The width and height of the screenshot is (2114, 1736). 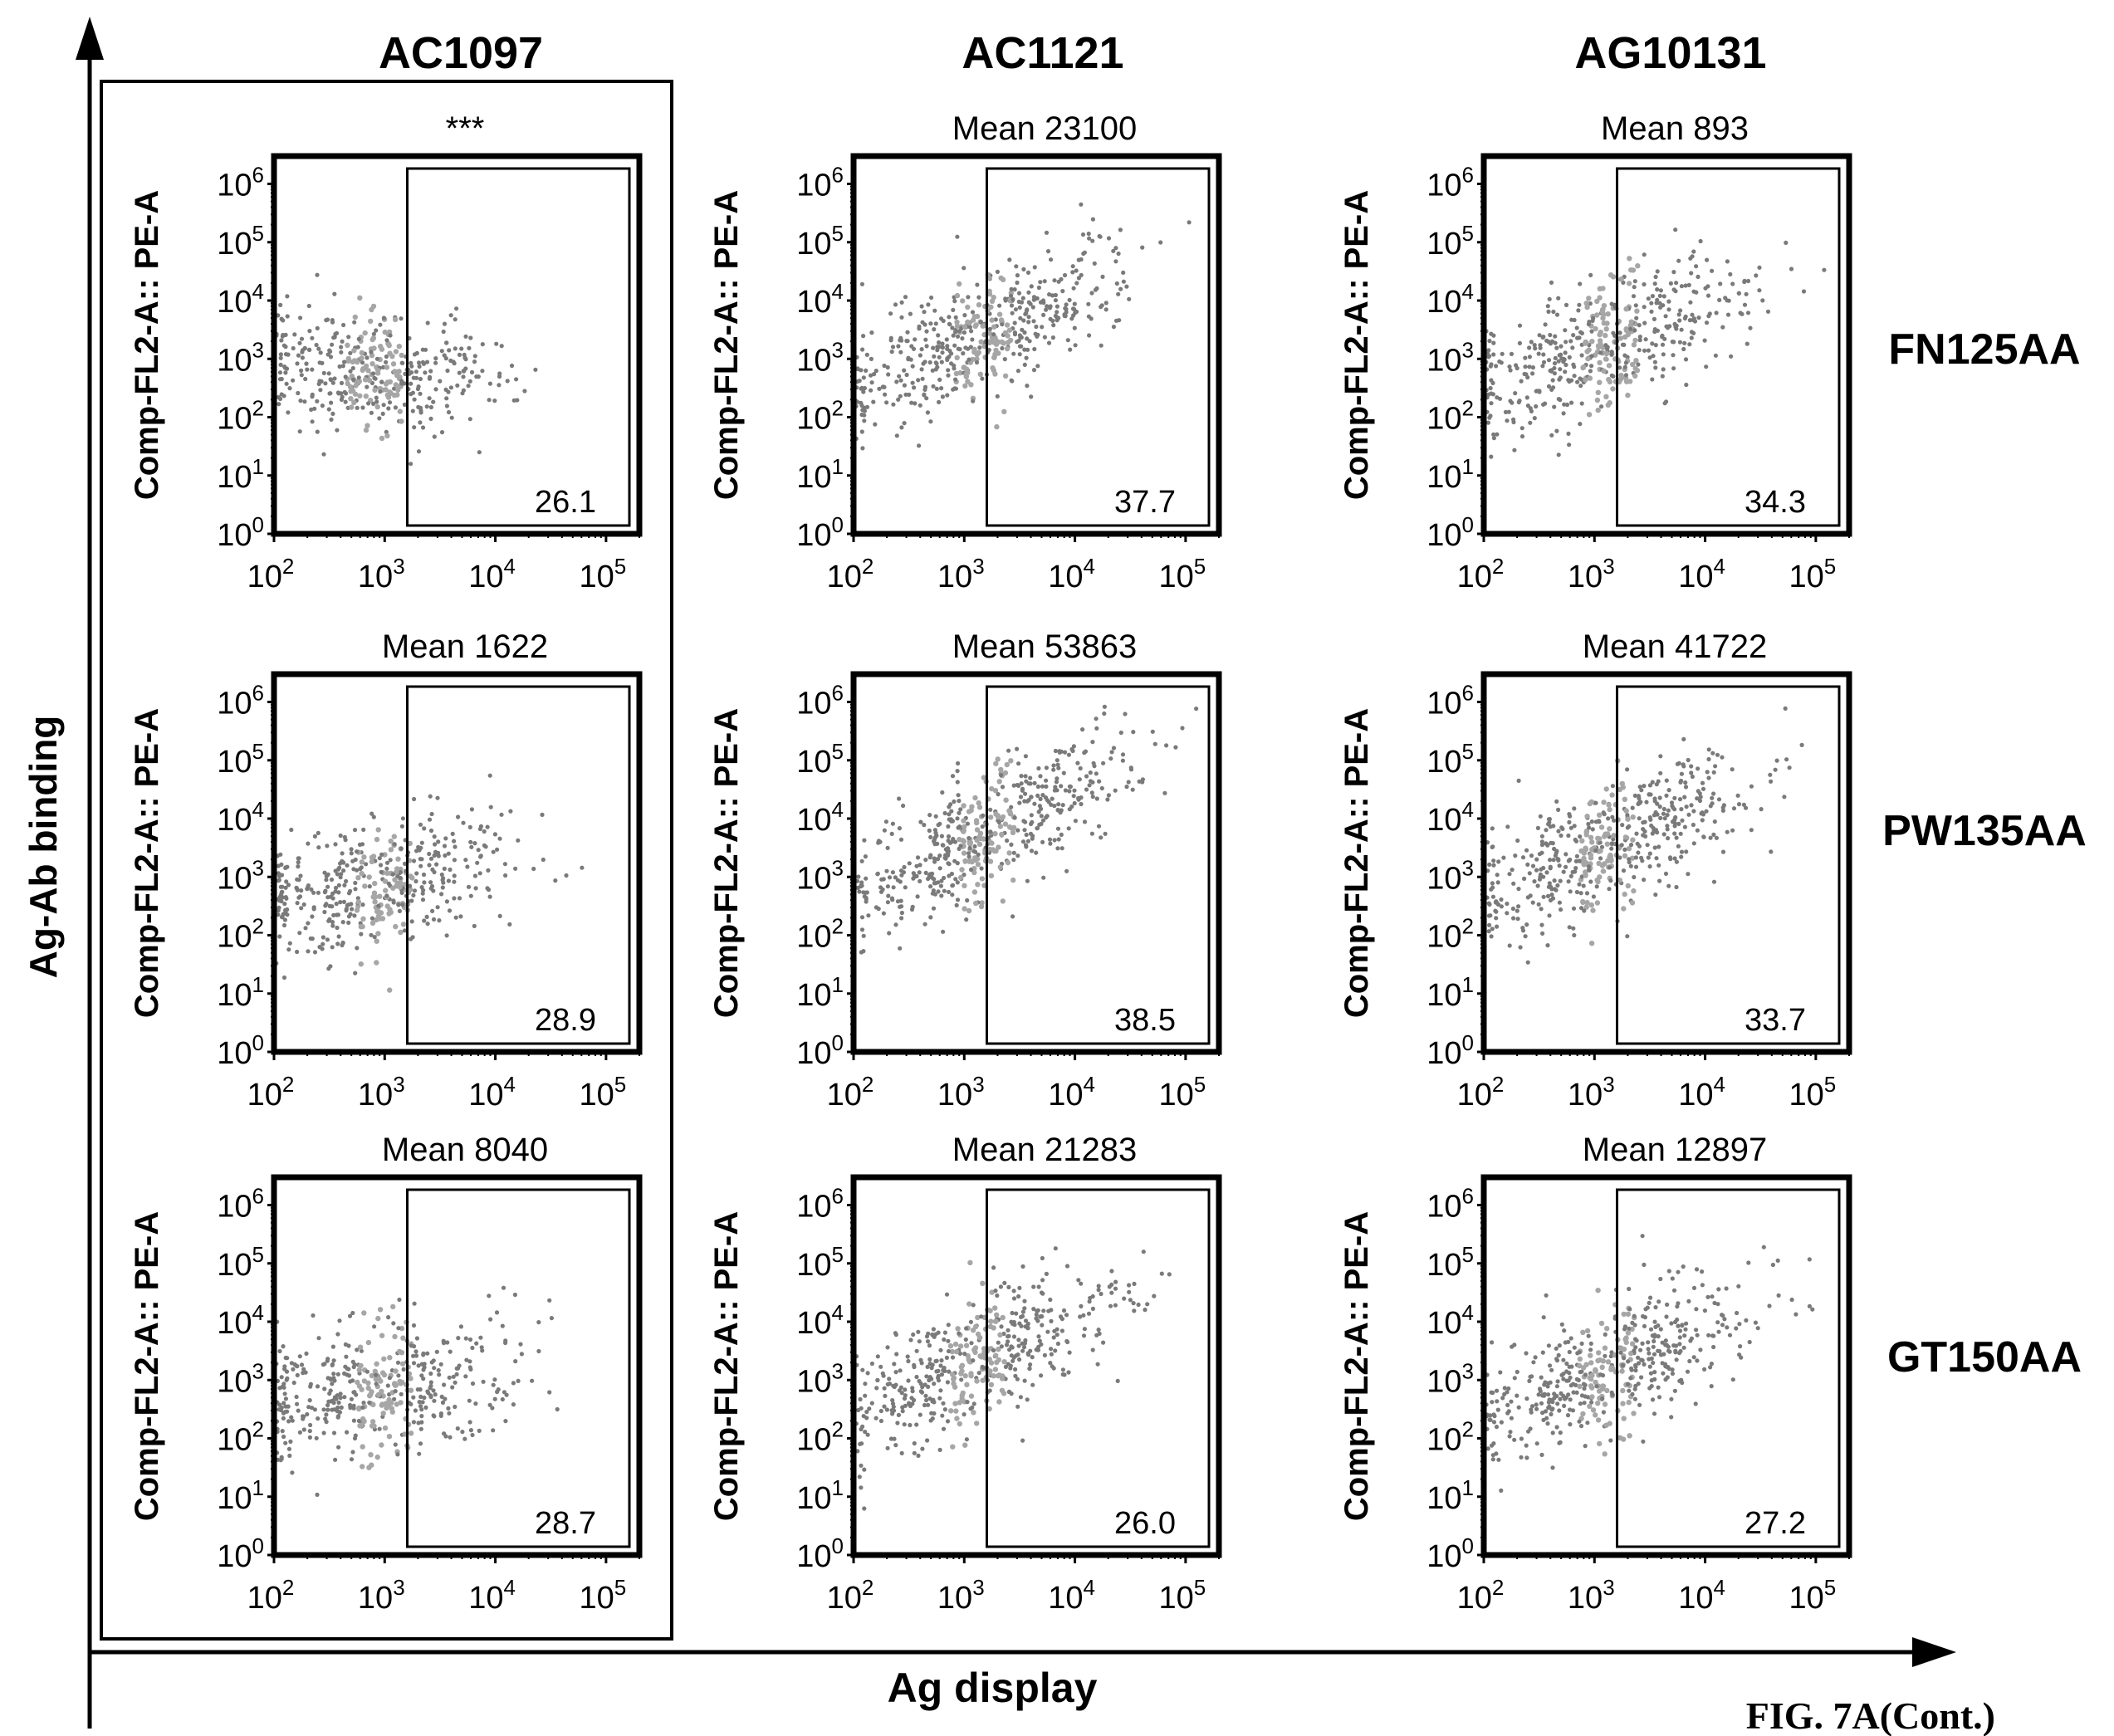 What do you see at coordinates (1644, 835) in the screenshot?
I see `scatter-points` at bounding box center [1644, 835].